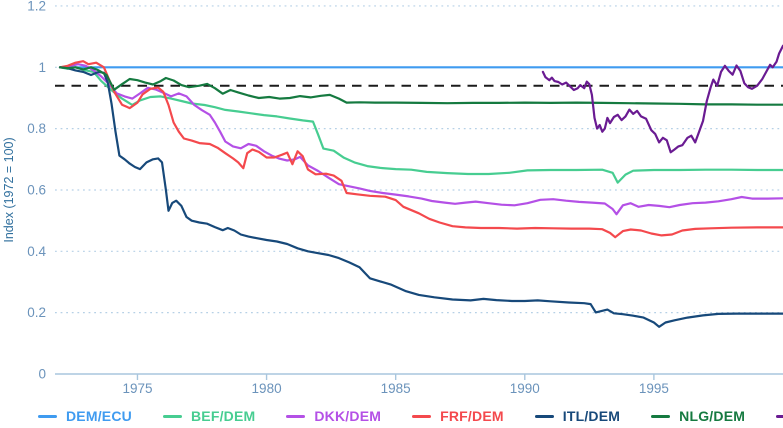 This screenshot has height=428, width=783. What do you see at coordinates (420, 86) in the screenshot?
I see `line-nlg-dem` at bounding box center [420, 86].